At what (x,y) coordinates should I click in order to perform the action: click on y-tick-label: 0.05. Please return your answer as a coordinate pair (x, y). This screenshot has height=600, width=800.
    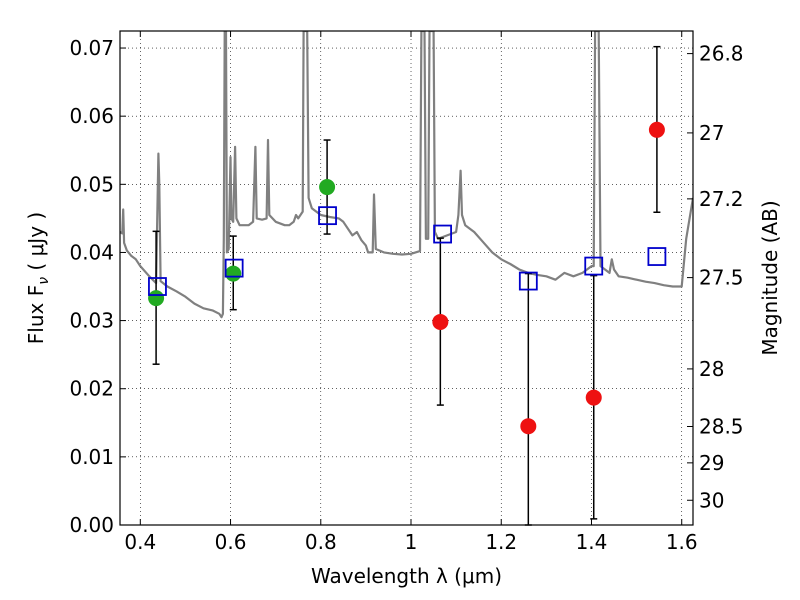
    Looking at the image, I should click on (91, 184).